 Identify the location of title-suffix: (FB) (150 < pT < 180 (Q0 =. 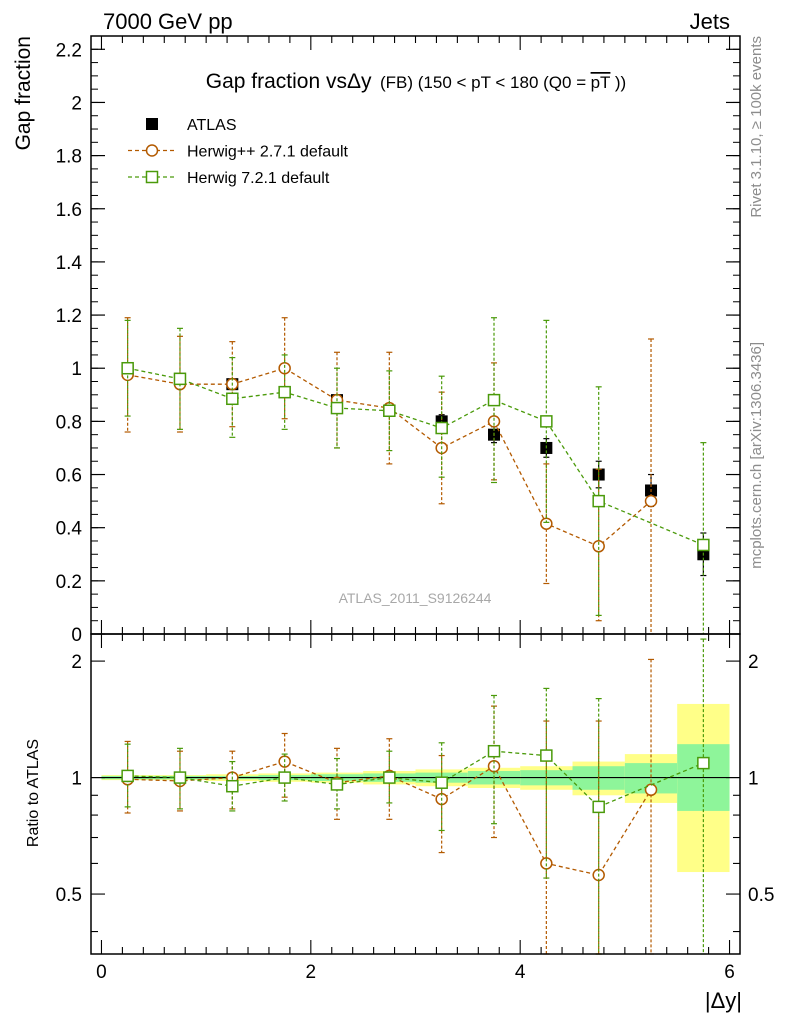
(483, 82).